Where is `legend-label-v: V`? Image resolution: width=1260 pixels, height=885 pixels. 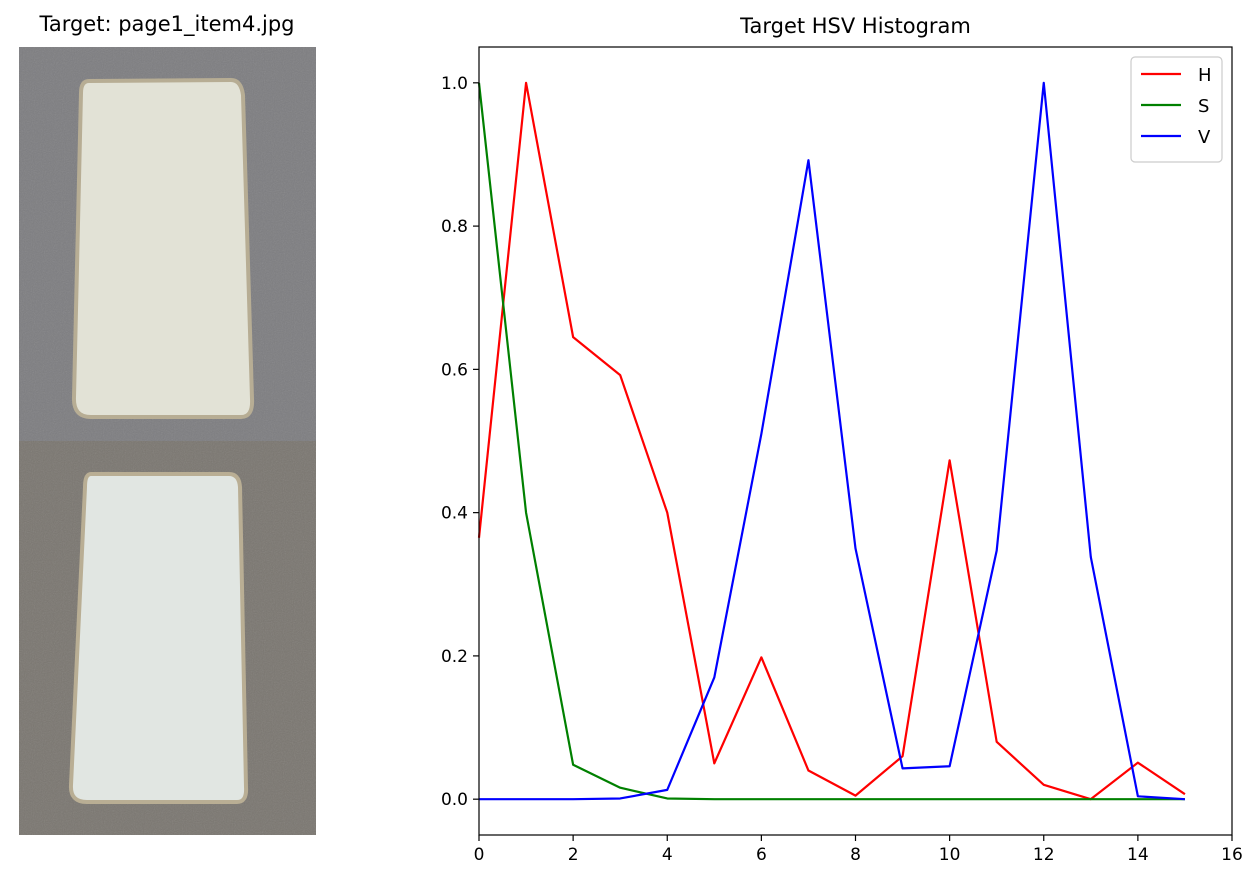
legend-label-v: V is located at coordinates (1204, 137).